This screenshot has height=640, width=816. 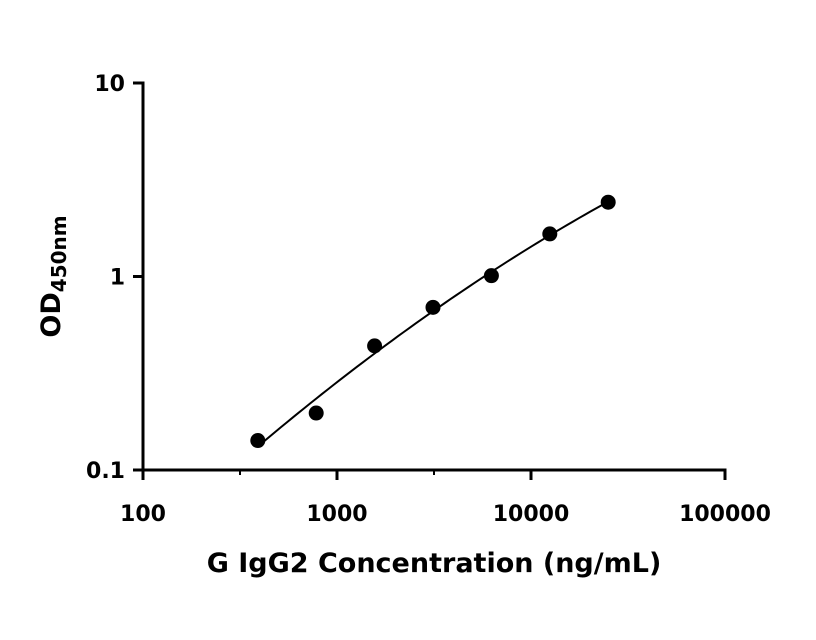 What do you see at coordinates (336, 514) in the screenshot?
I see `x-tick-label: 1000` at bounding box center [336, 514].